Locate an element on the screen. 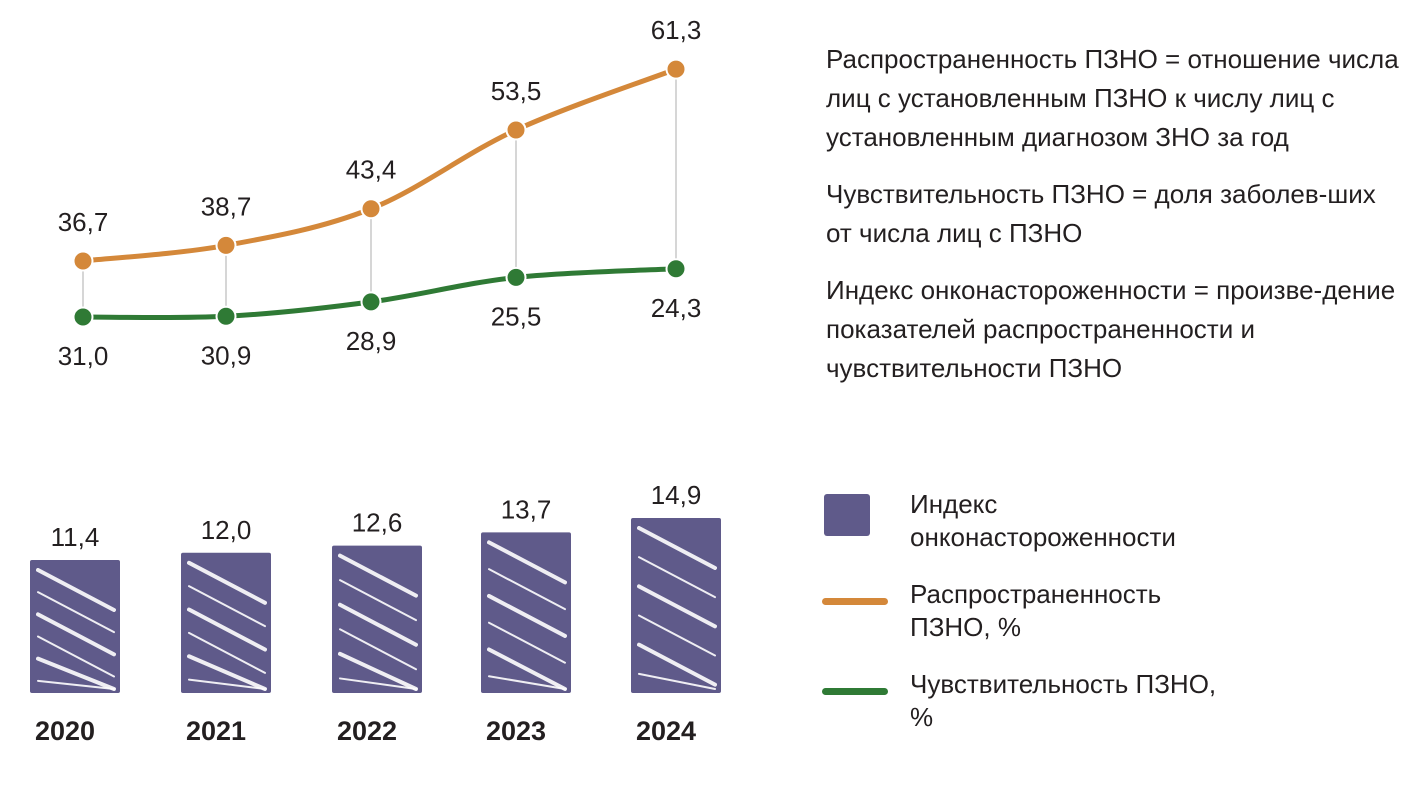  legend-line-prevalence is located at coordinates (855, 601).